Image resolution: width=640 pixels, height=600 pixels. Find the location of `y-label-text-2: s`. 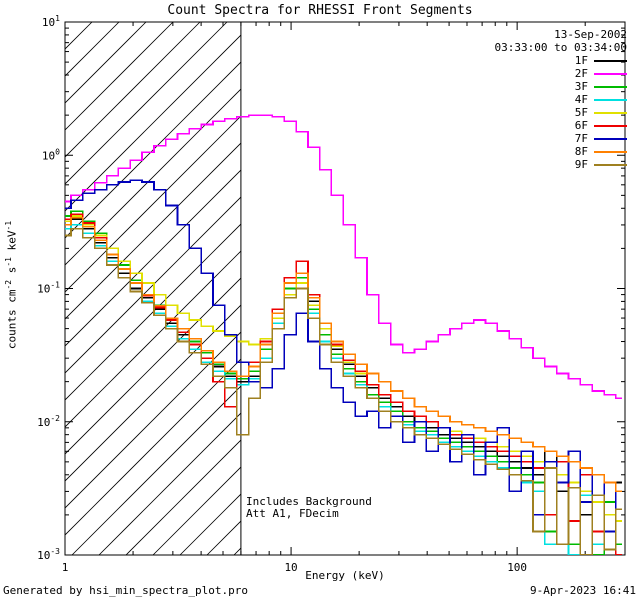

y-label-text-2: s is located at coordinates (12, 273).